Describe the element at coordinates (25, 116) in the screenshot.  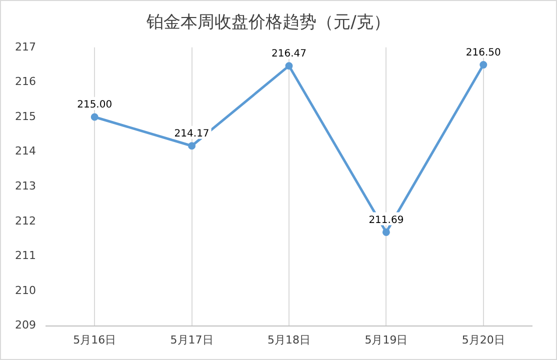
I see `y-tick-label: 215` at that location.